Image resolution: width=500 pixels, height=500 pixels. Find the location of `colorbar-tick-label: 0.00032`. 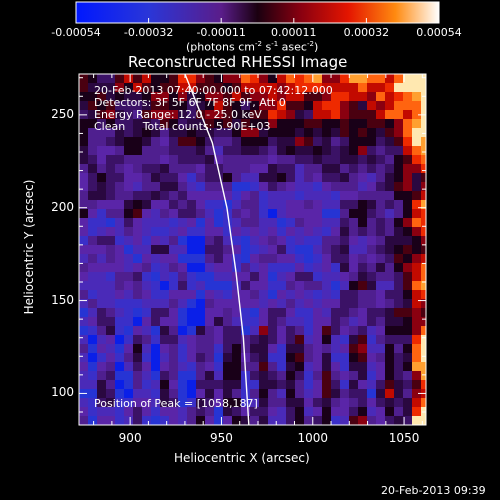

colorbar-tick-label: 0.00032 is located at coordinates (366, 32).